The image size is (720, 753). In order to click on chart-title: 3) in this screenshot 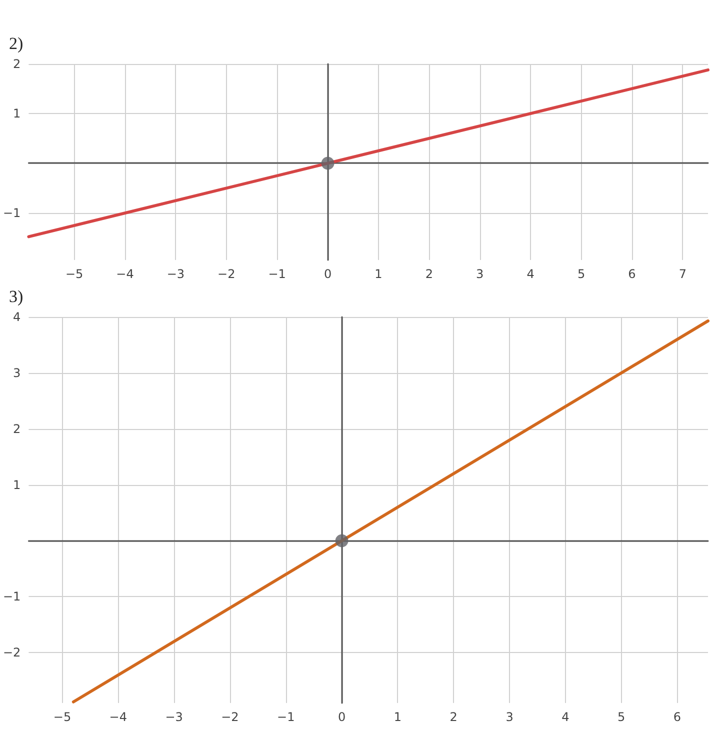, I will do `click(16, 296)`.